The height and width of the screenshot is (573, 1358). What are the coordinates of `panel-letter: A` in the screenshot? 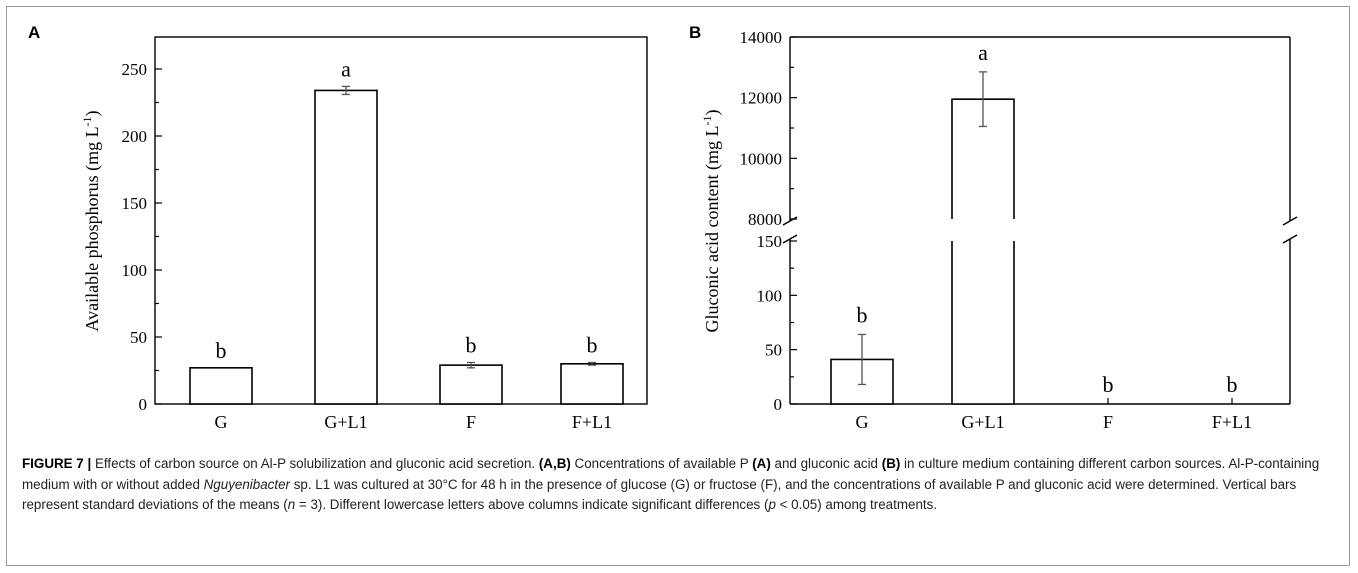 It's located at (34, 32).